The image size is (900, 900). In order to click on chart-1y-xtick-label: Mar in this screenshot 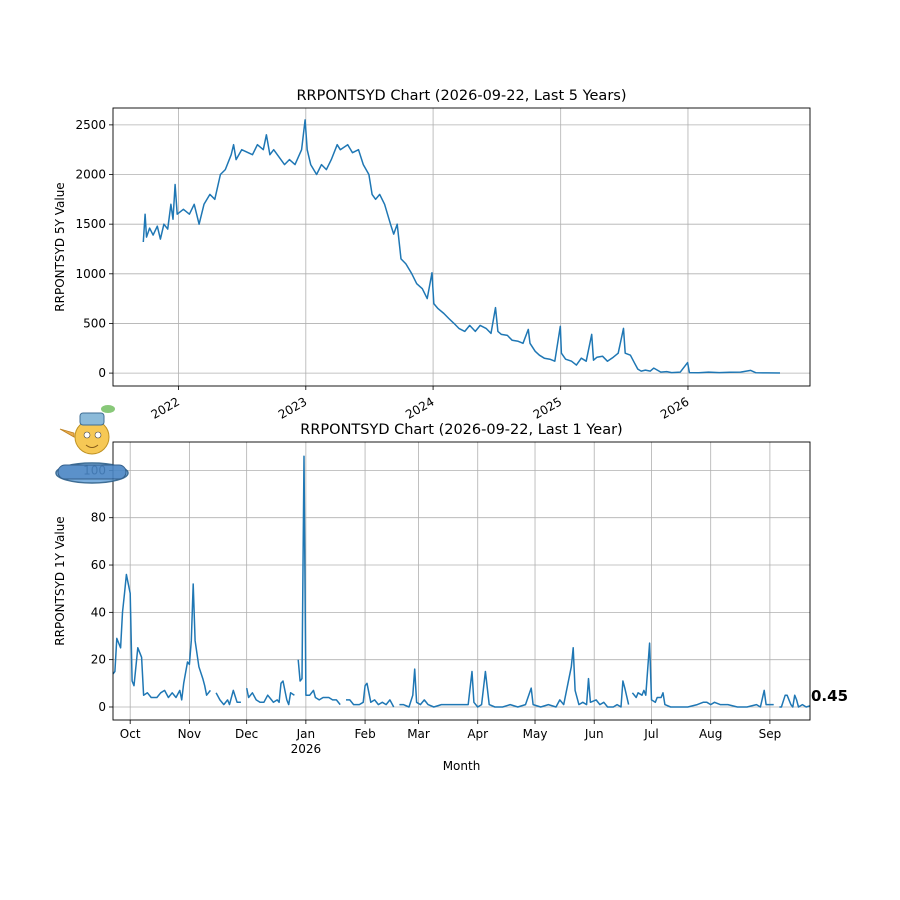, I will do `click(418, 734)`.